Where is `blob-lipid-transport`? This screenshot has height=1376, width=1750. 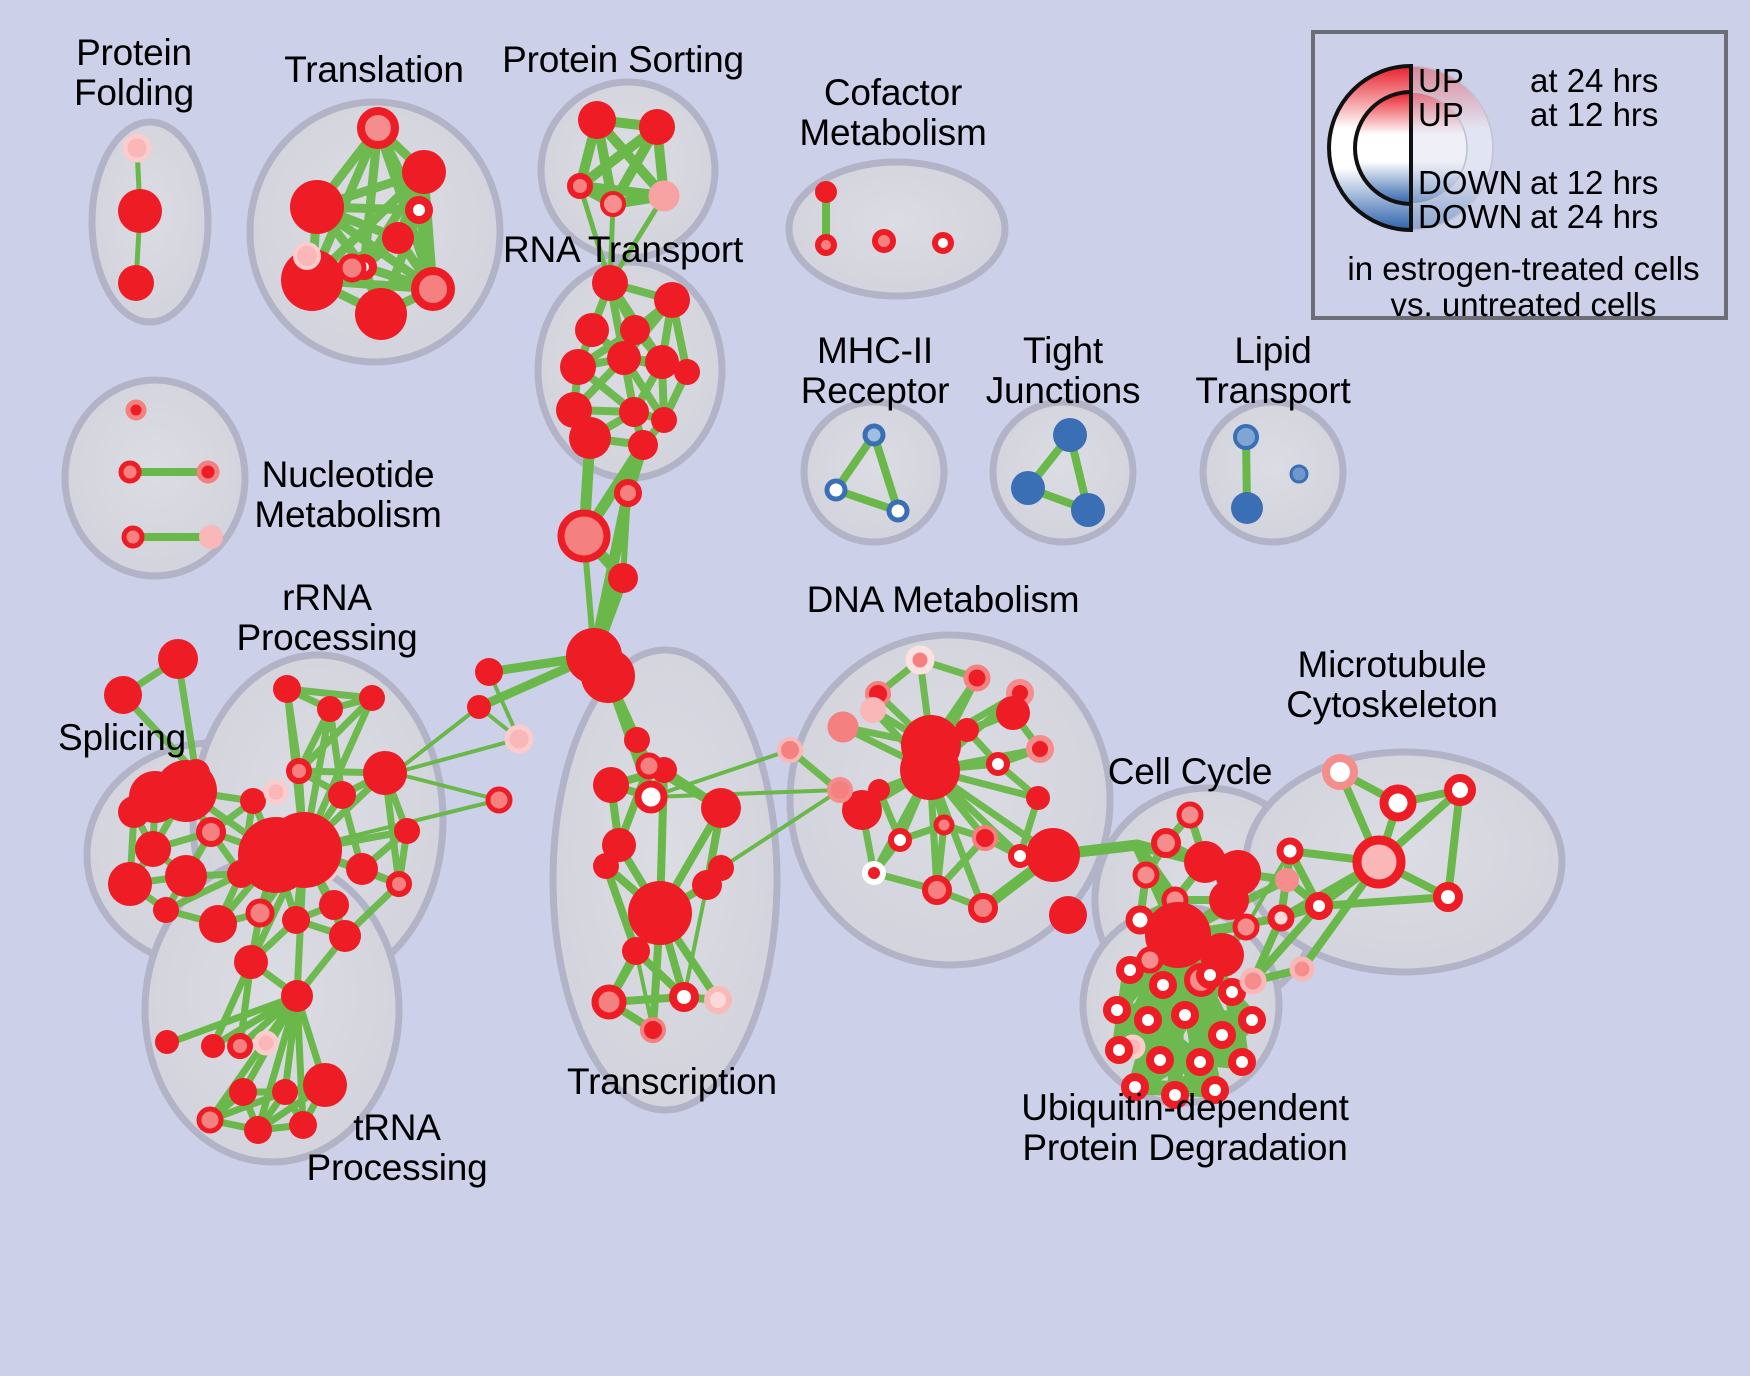 blob-lipid-transport is located at coordinates (1273, 472).